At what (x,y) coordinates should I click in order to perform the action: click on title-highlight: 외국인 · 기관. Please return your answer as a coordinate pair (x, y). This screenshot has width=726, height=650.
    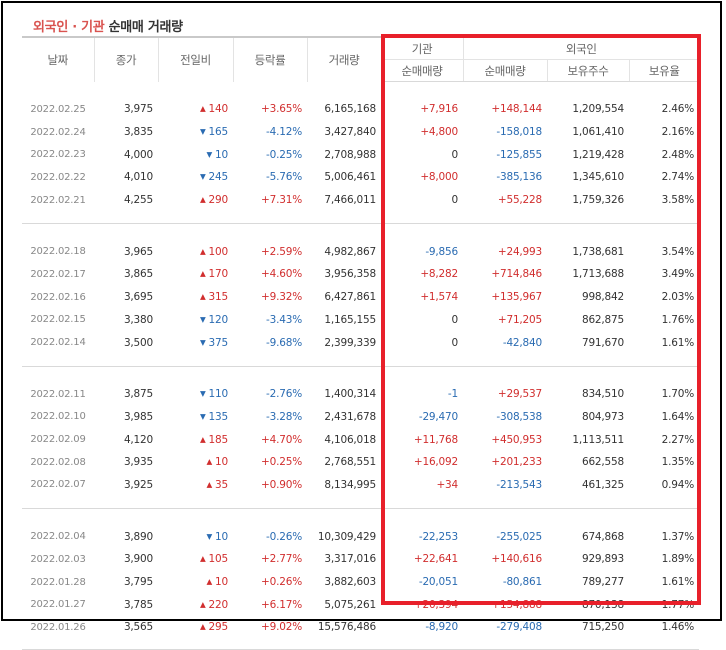
    Looking at the image, I should click on (69, 27).